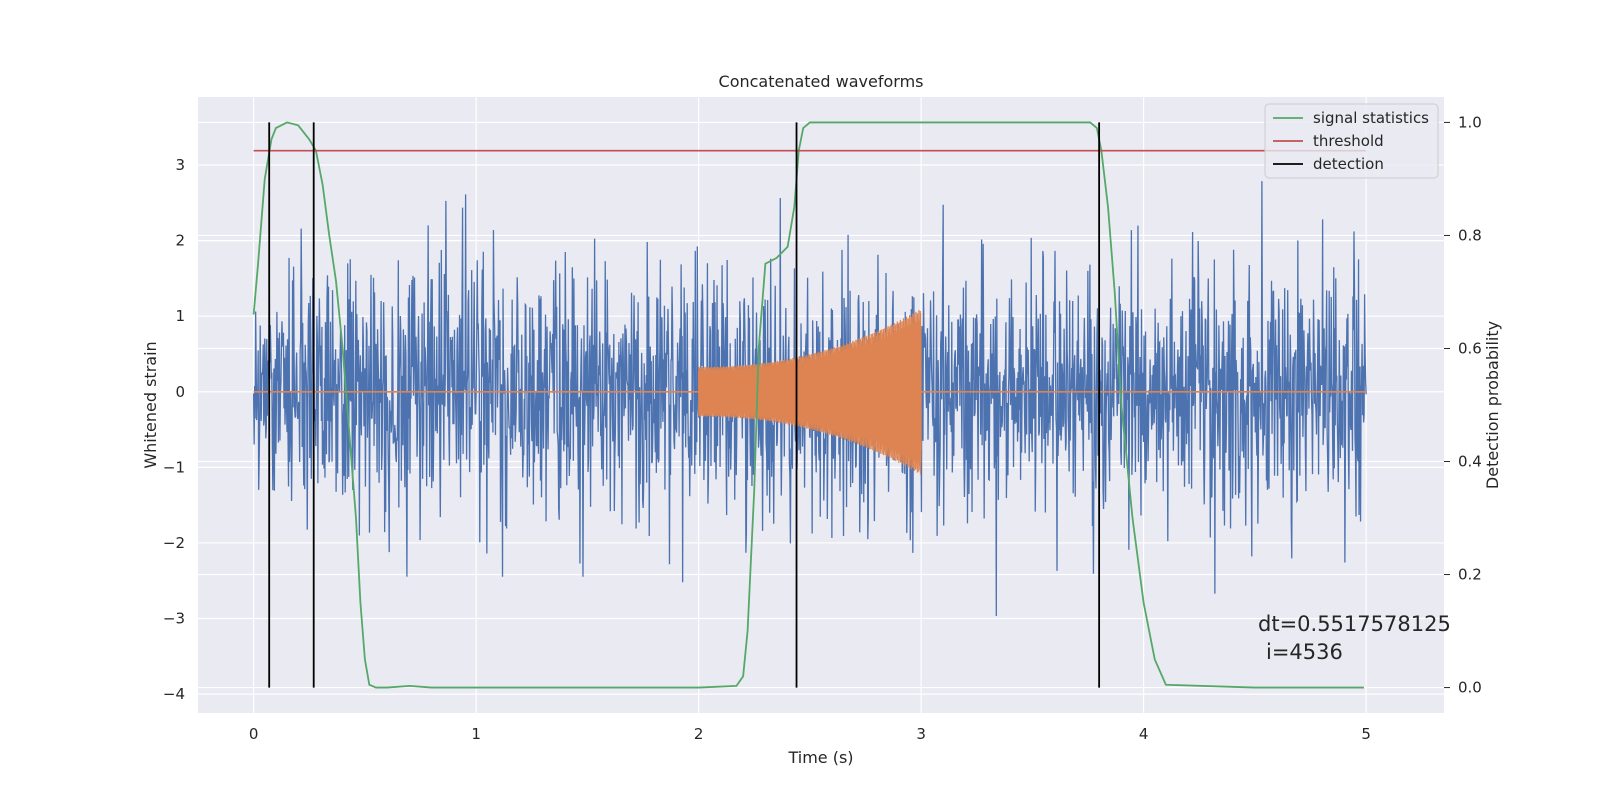 The image size is (1600, 800). What do you see at coordinates (1470, 688) in the screenshot?
I see `y2-tick-label: 0.0` at bounding box center [1470, 688].